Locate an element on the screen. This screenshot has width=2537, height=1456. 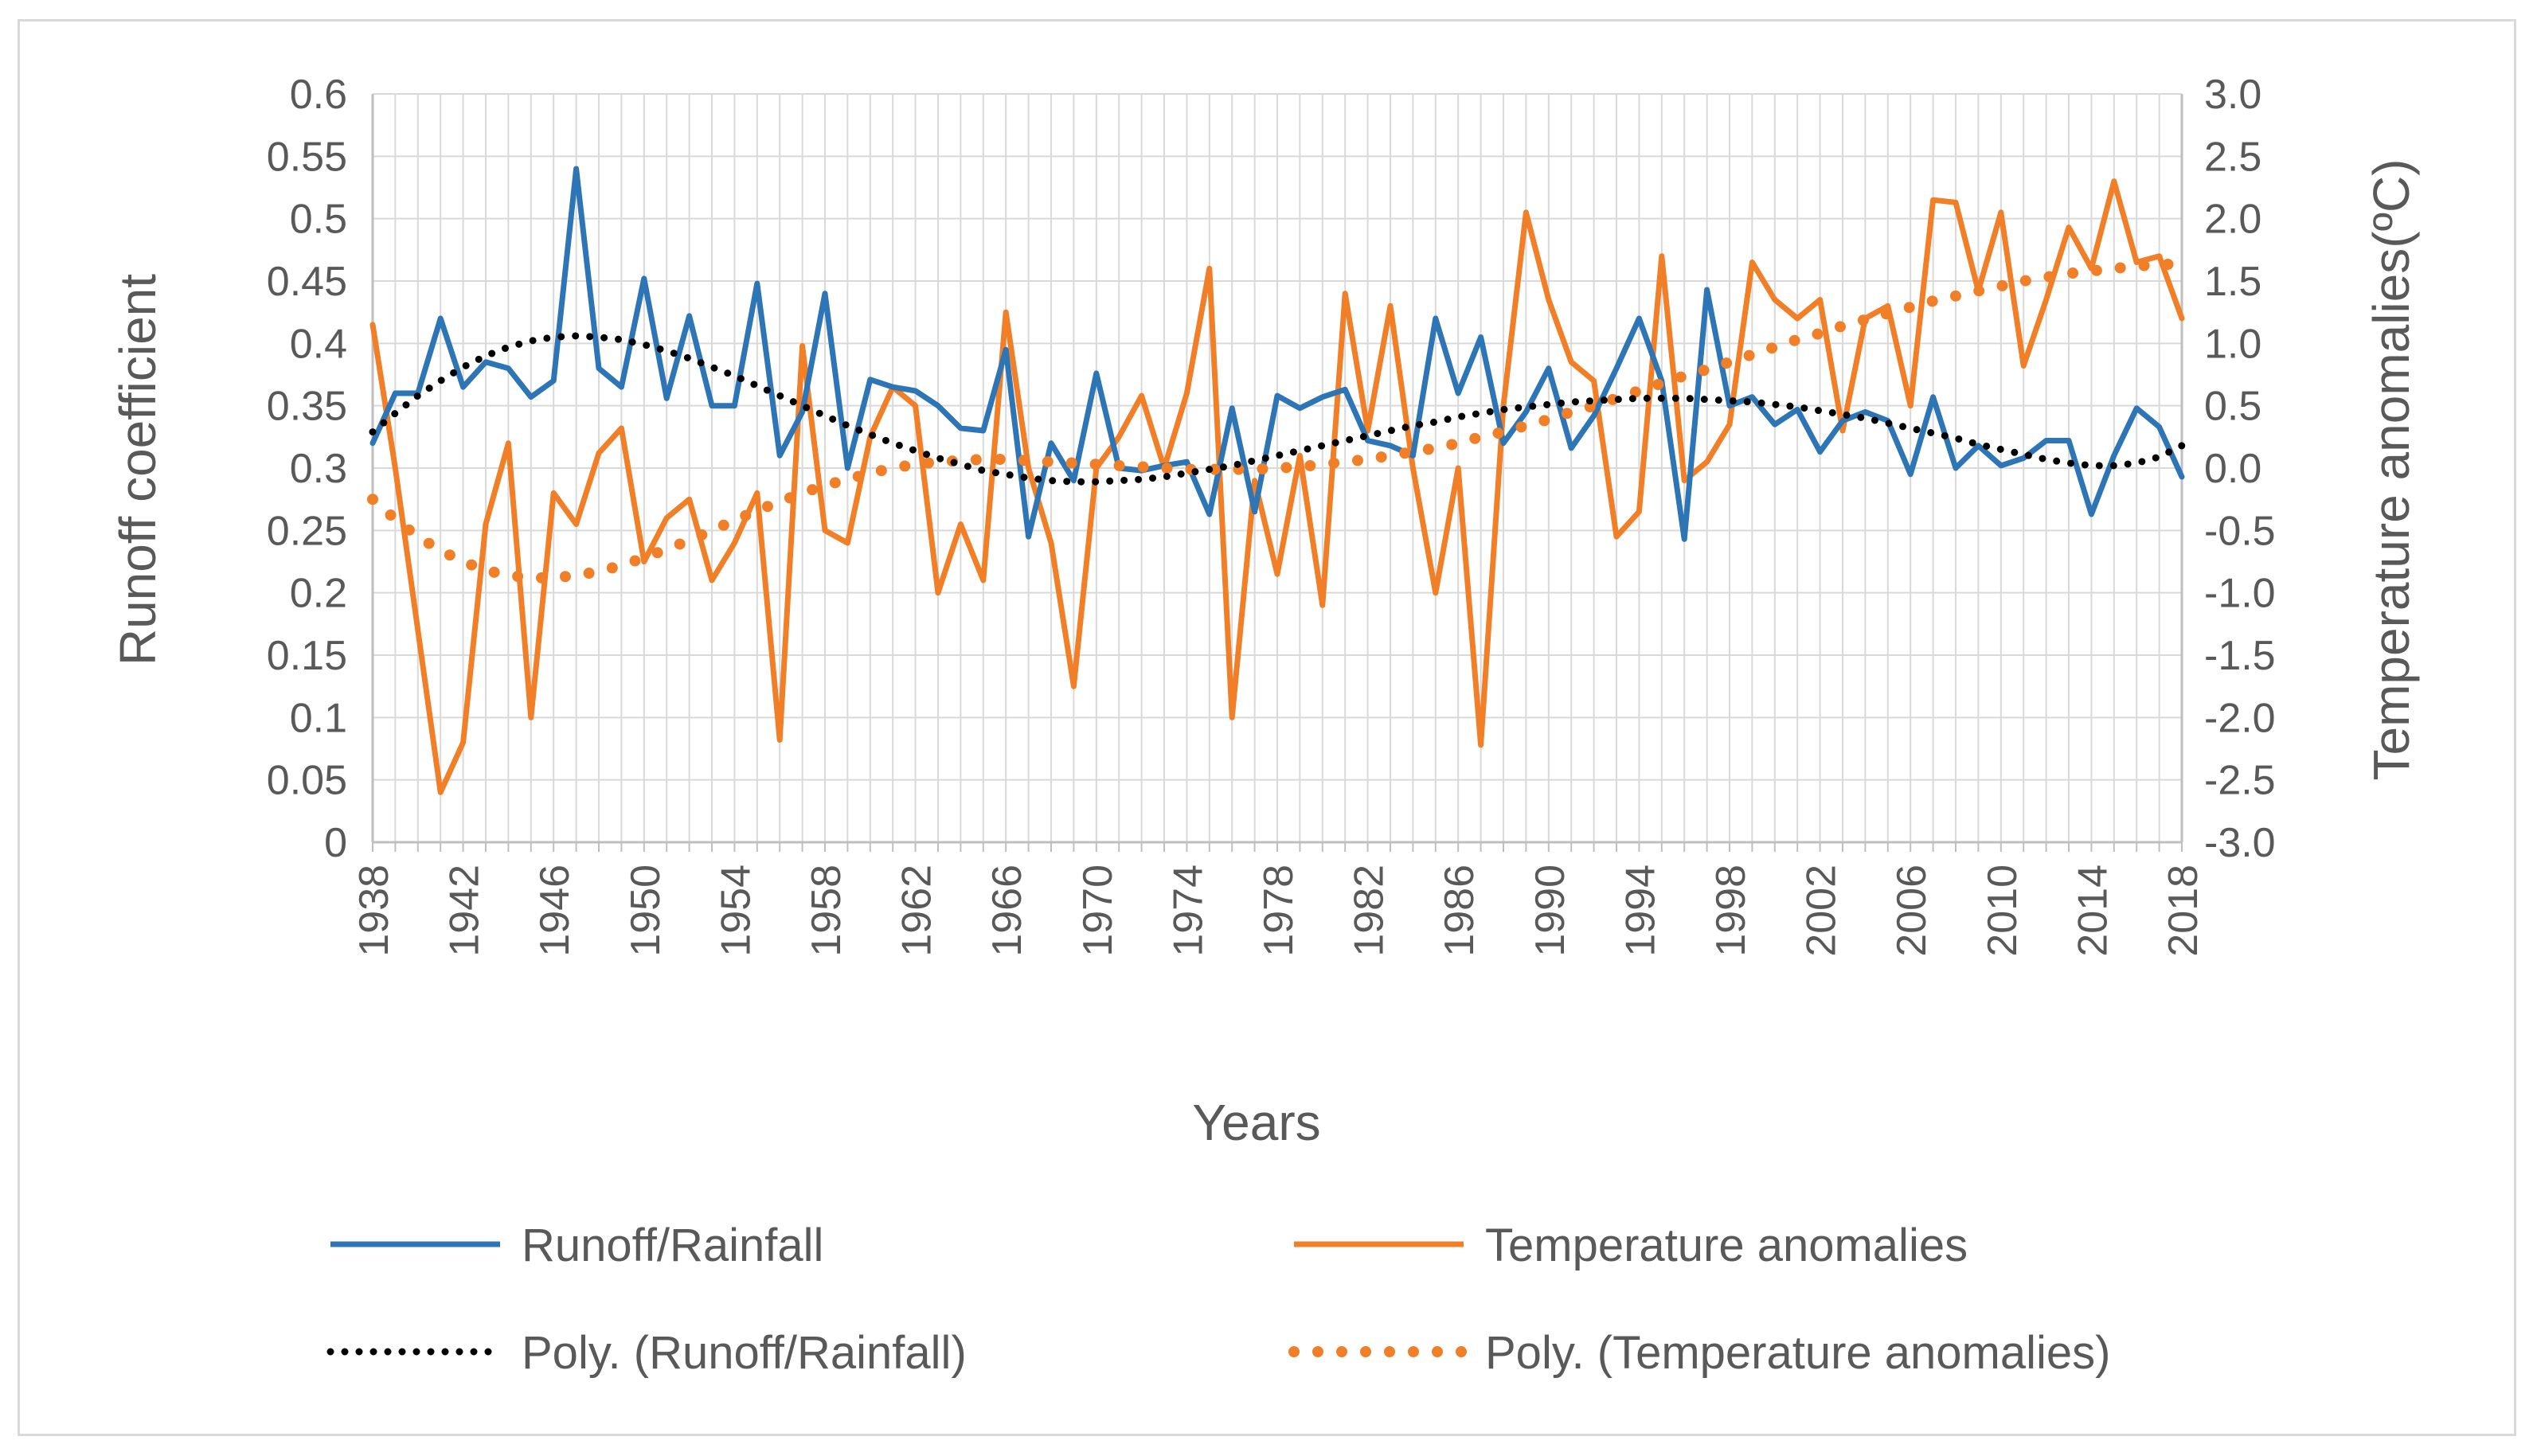
y-tick-label: 0.4 is located at coordinates (318, 344).